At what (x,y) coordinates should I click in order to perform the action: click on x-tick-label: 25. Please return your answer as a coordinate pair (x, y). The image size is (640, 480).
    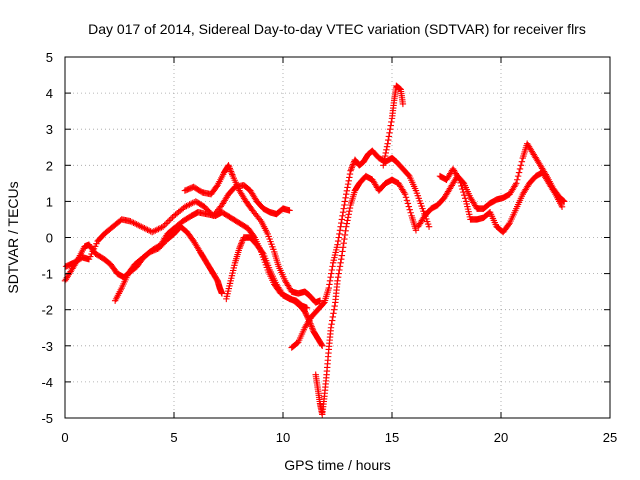
    Looking at the image, I should click on (610, 437).